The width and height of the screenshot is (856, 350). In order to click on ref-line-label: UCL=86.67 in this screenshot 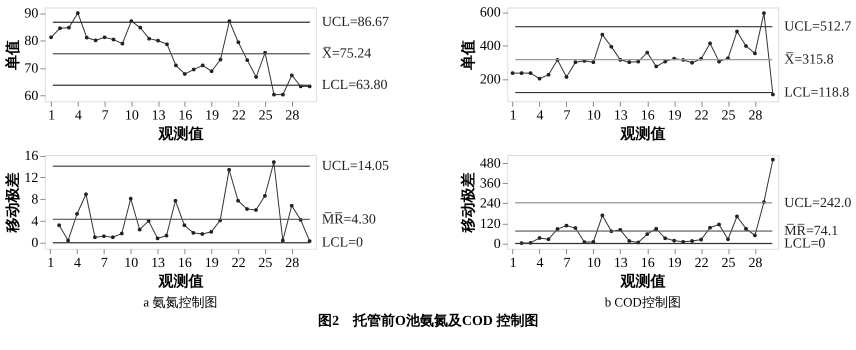, I will do `click(355, 22)`.